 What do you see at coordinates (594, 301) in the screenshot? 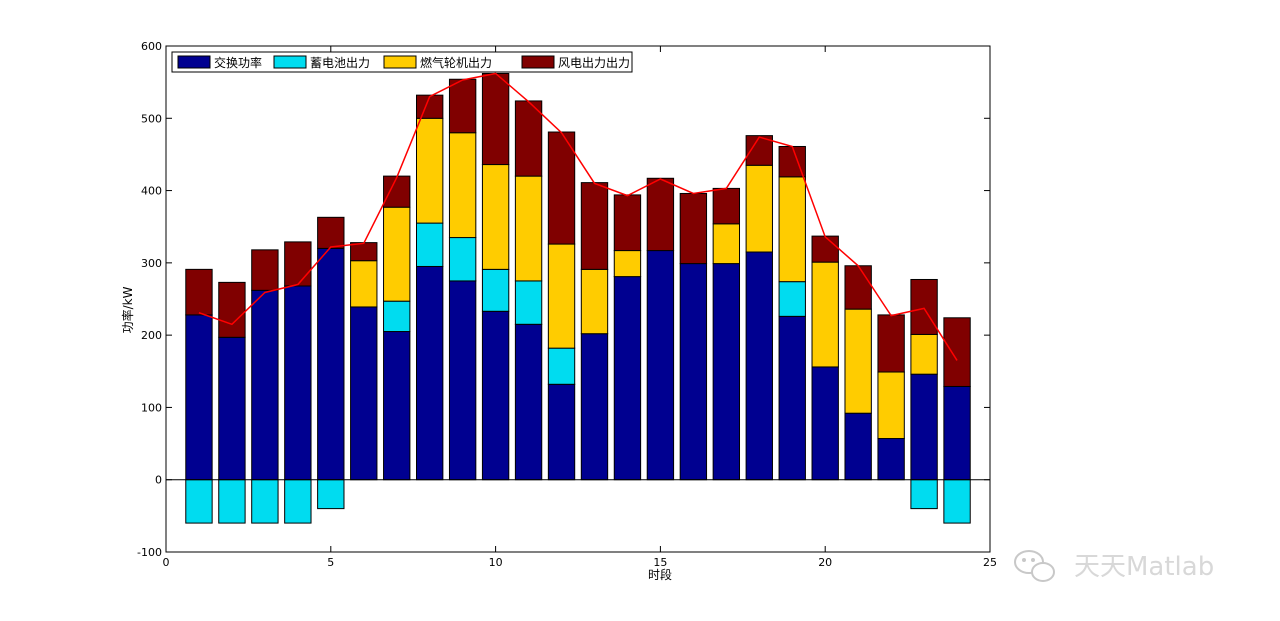
I see `bar-segment-s3-t13` at bounding box center [594, 301].